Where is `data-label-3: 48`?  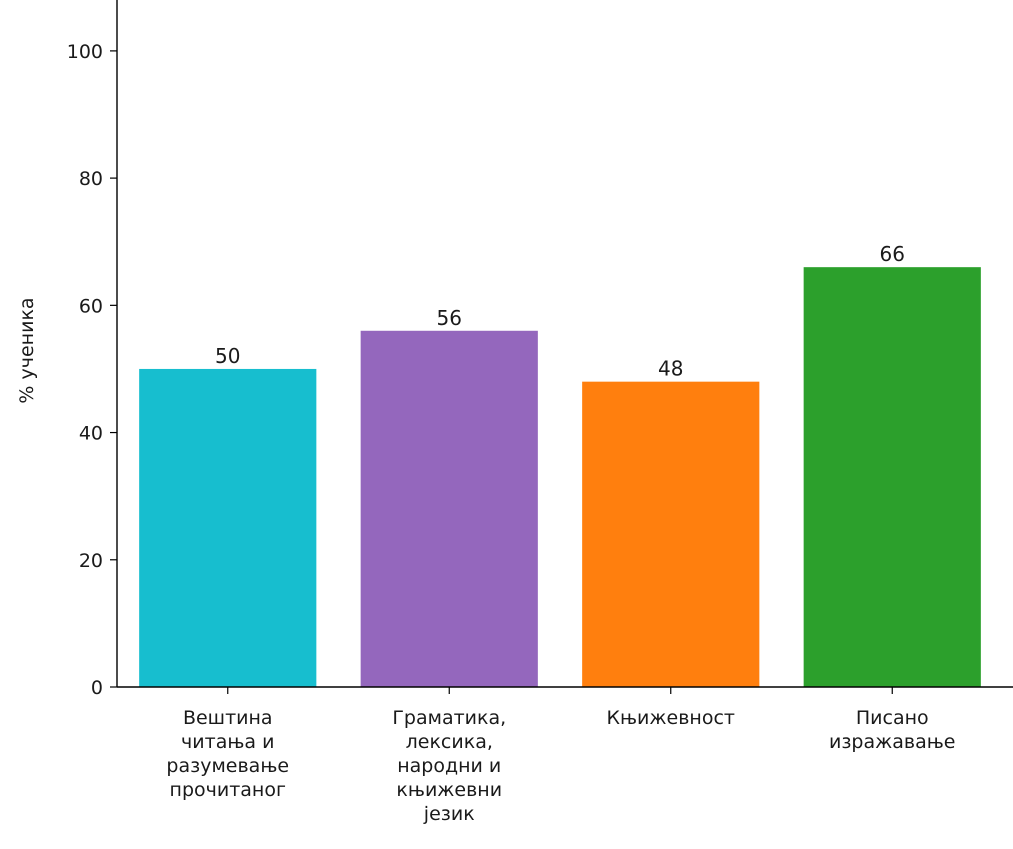
data-label-3: 48 is located at coordinates (670, 369).